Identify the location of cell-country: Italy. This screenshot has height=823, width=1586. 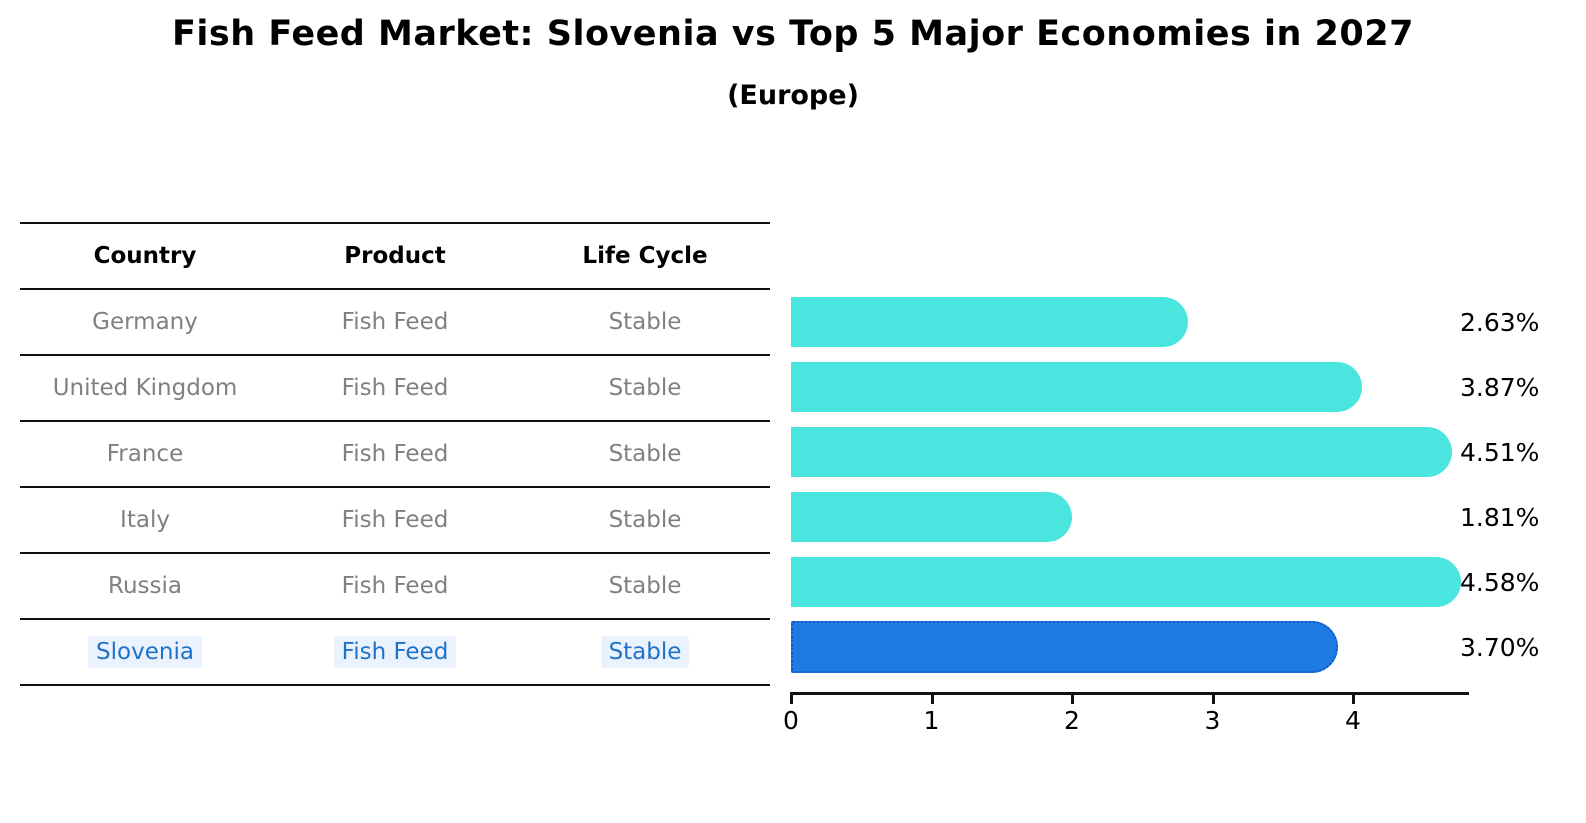
(145, 520).